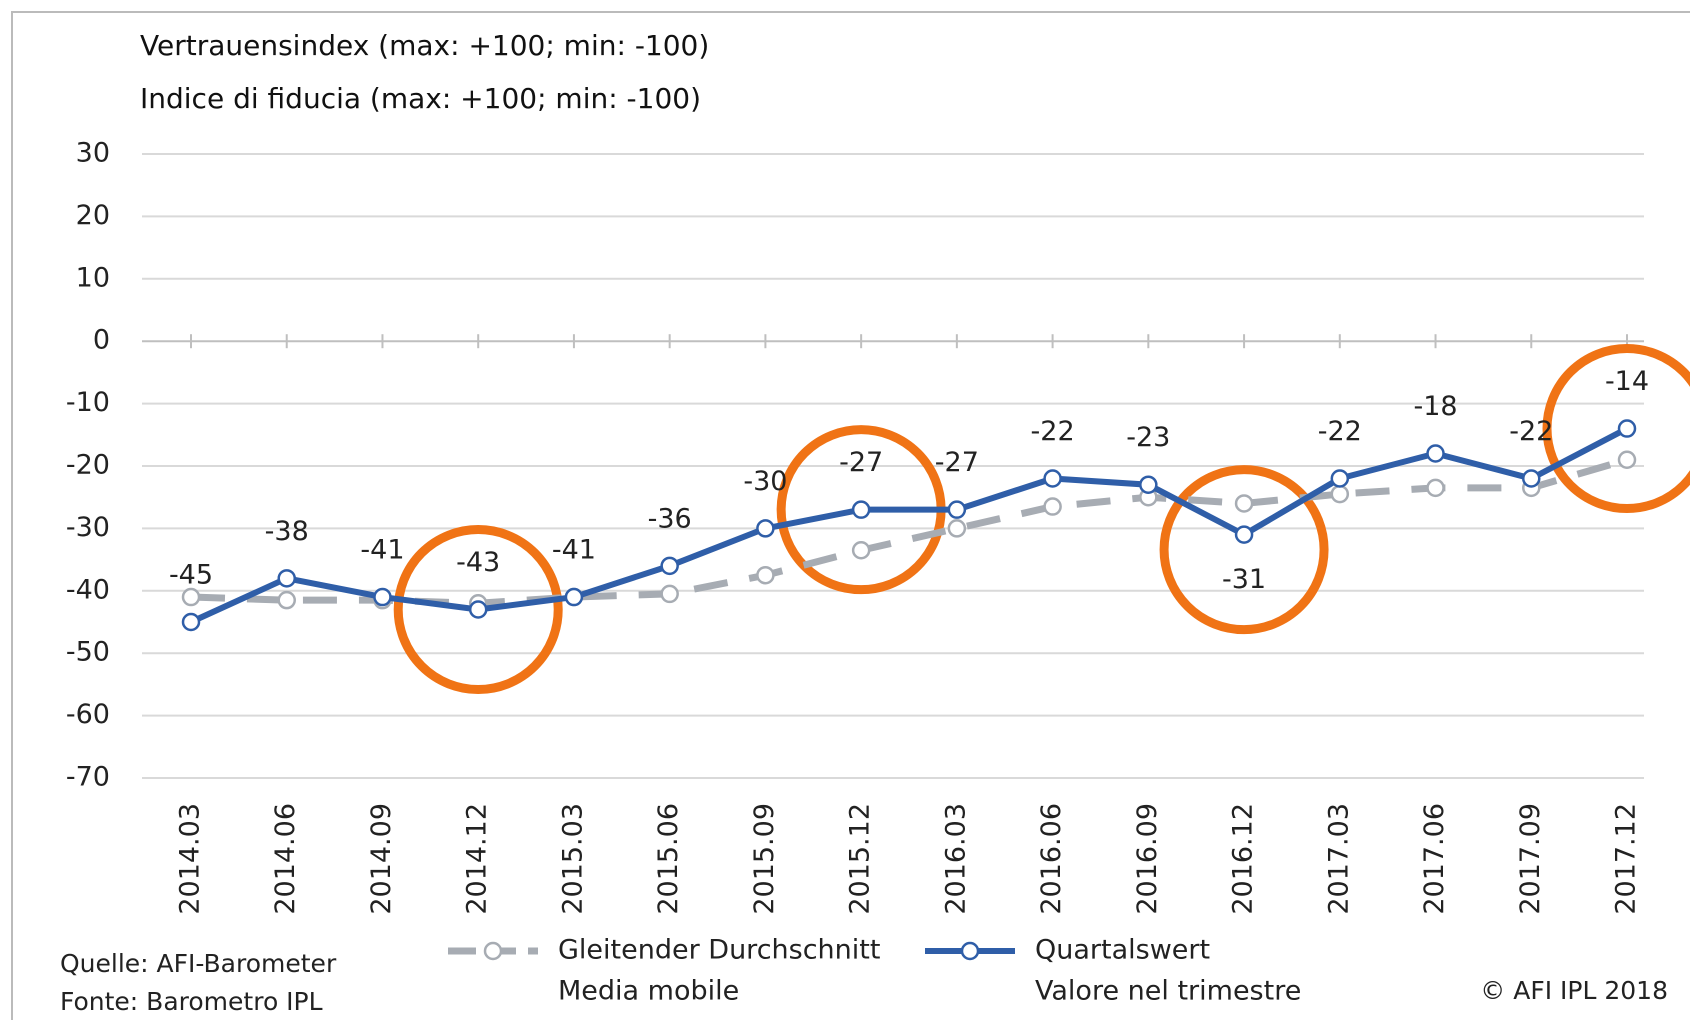  Describe the element at coordinates (668, 859) in the screenshot. I see `x-tick-label: 2015.06` at that location.